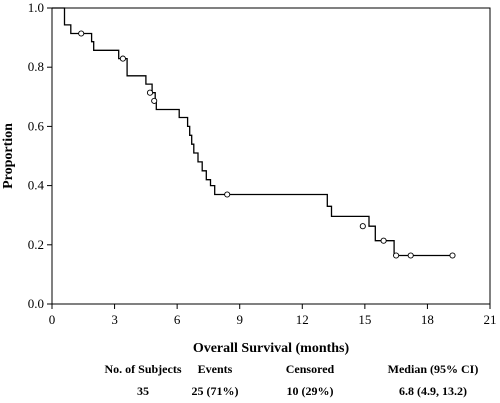  I want to click on x-axis-label: Overall Survival (months), so click(271, 348).